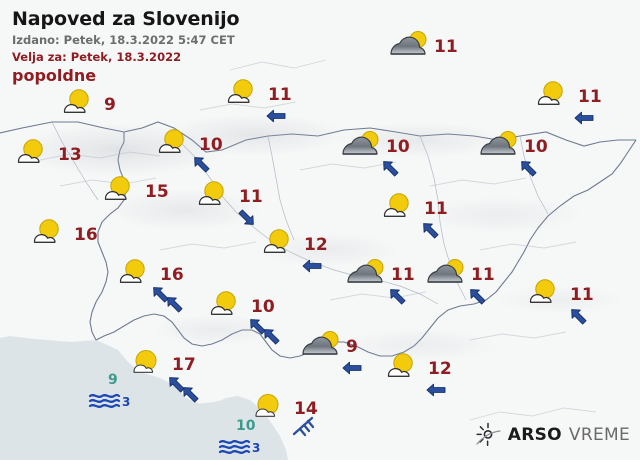  I want to click on wind-barb, so click(303, 428).